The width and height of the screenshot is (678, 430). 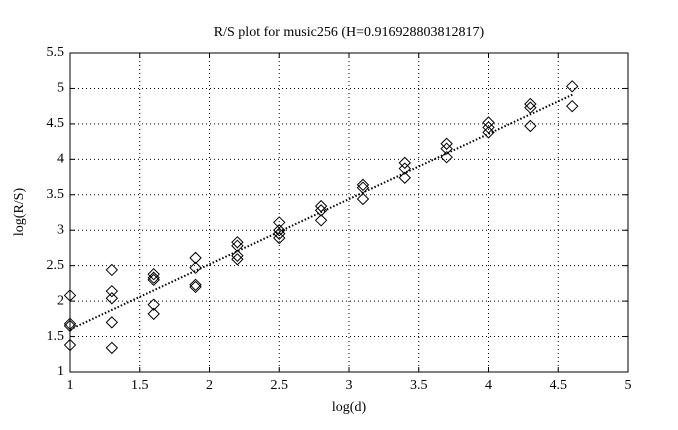 I want to click on y-tick-label: 5.5, so click(x=56, y=52).